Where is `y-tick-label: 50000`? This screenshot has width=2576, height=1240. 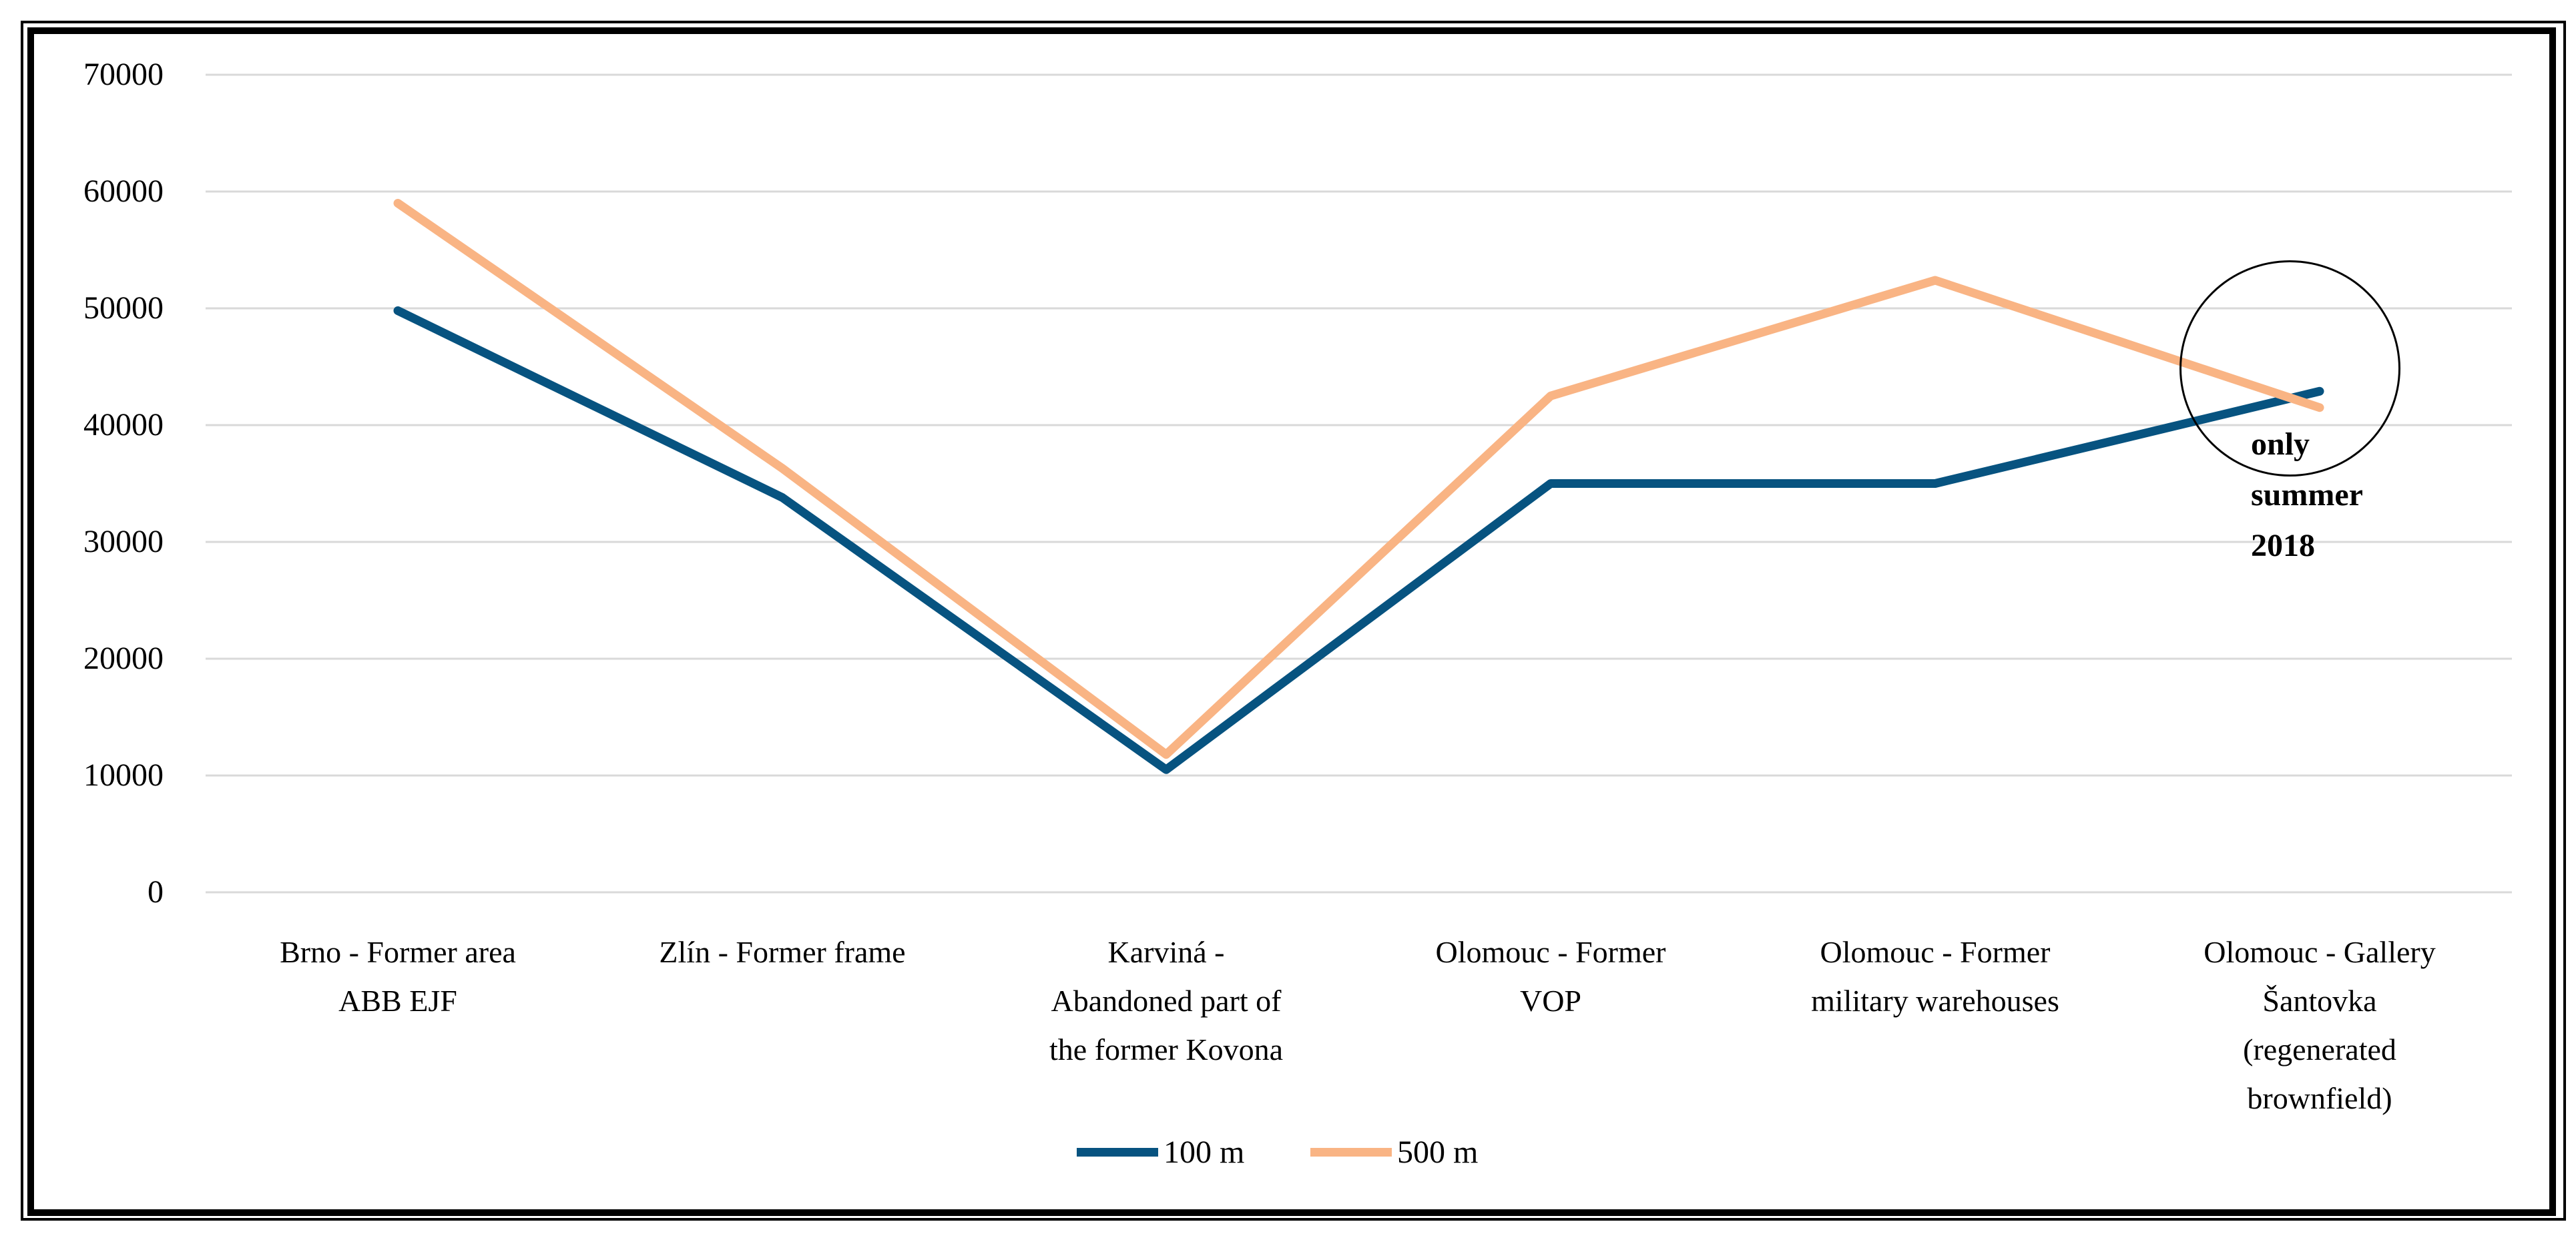
y-tick-label: 50000 is located at coordinates (123, 308).